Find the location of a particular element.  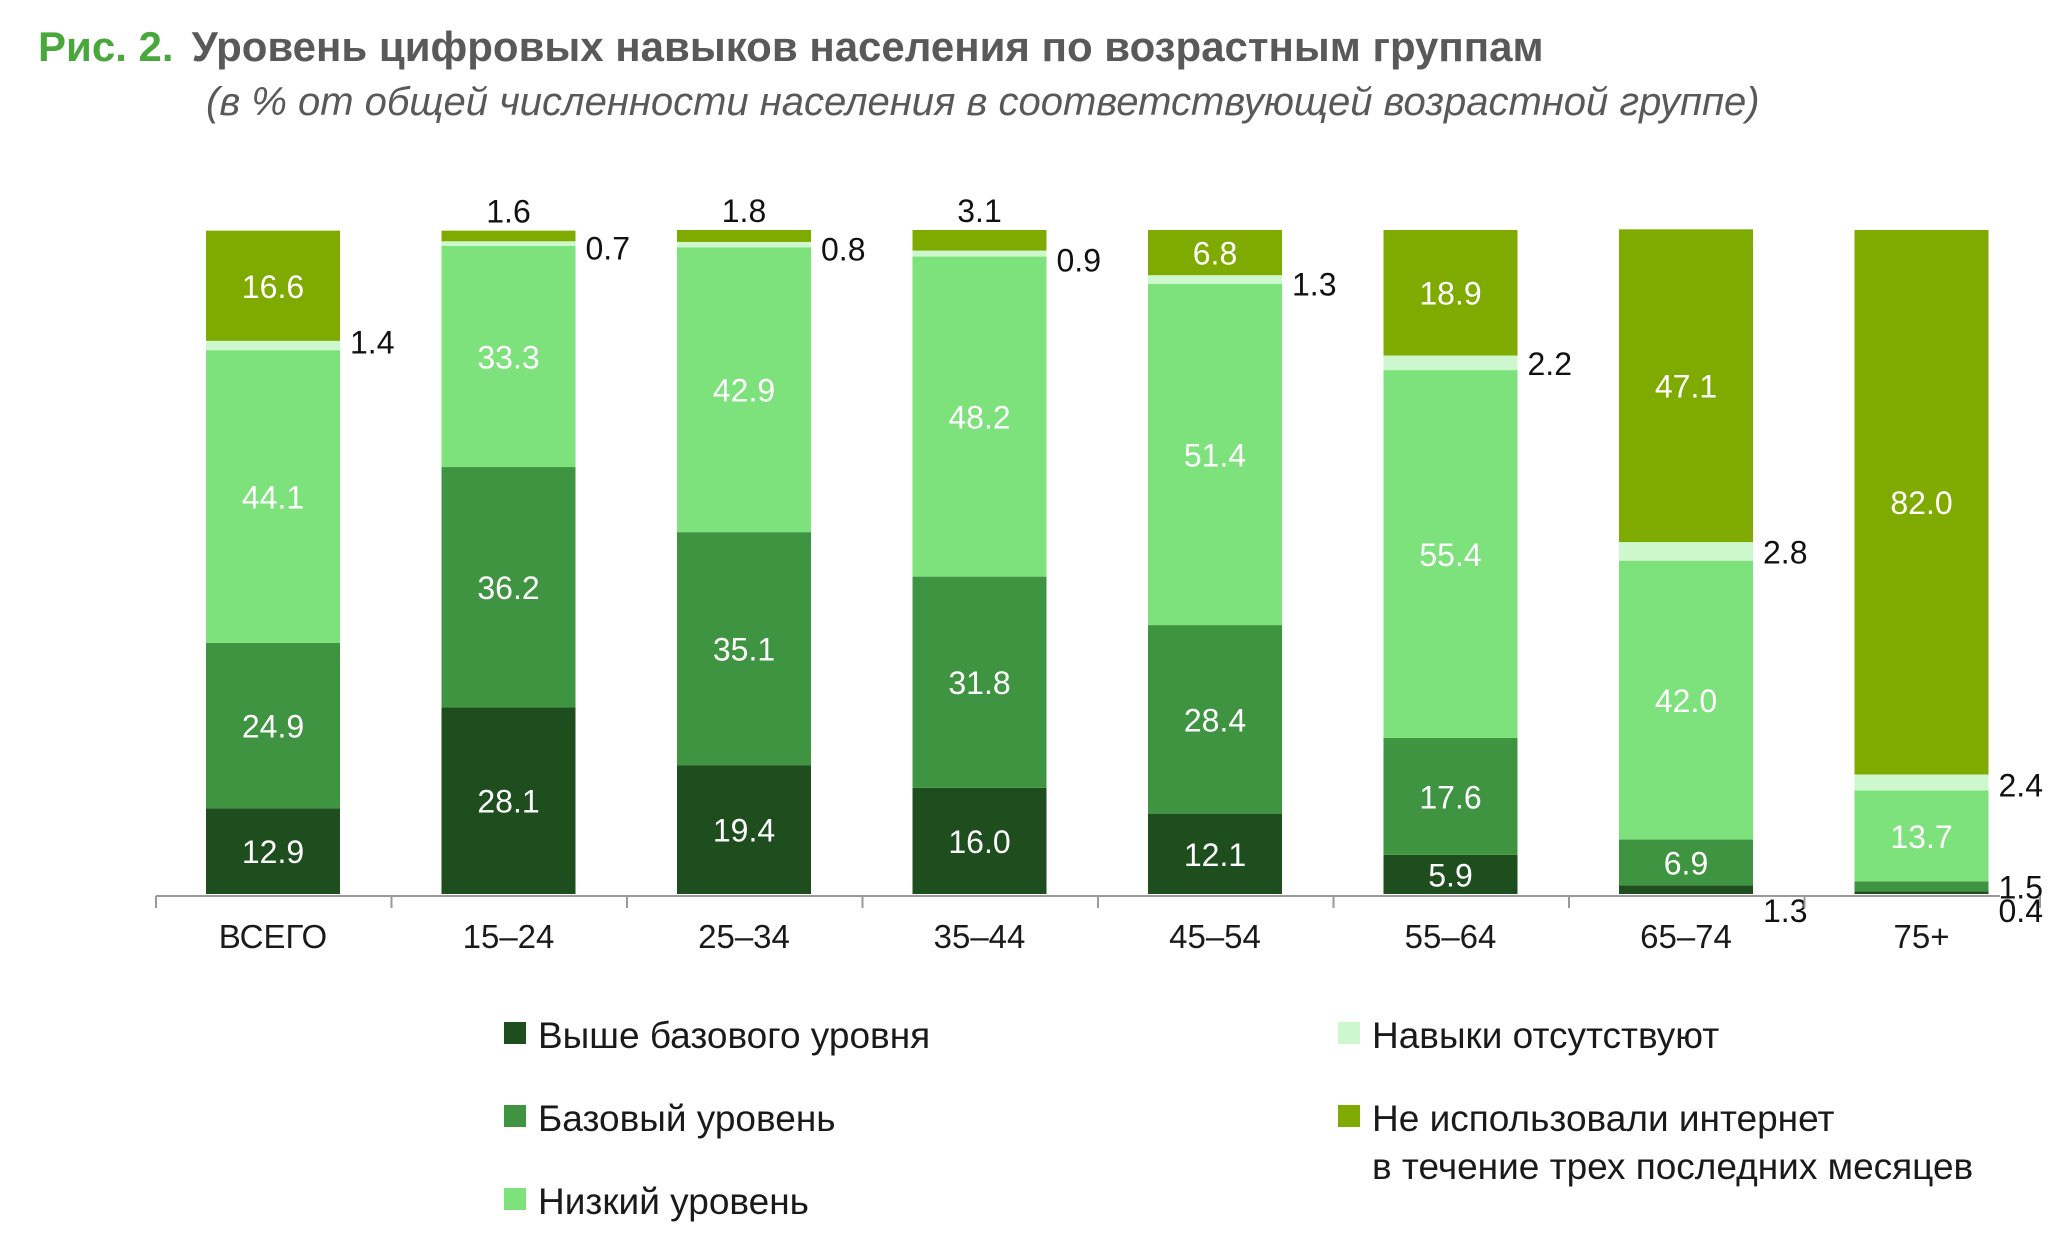

data-label: 12.1 is located at coordinates (1215, 855).